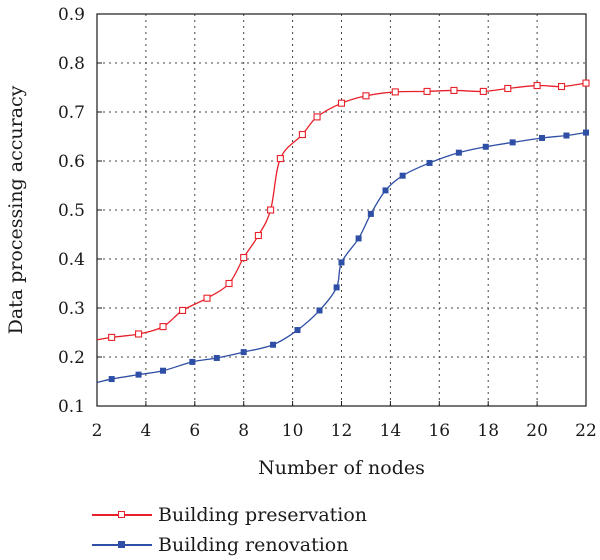 The width and height of the screenshot is (600, 560). I want to click on legend-label-preservation: Building preservation, so click(263, 515).